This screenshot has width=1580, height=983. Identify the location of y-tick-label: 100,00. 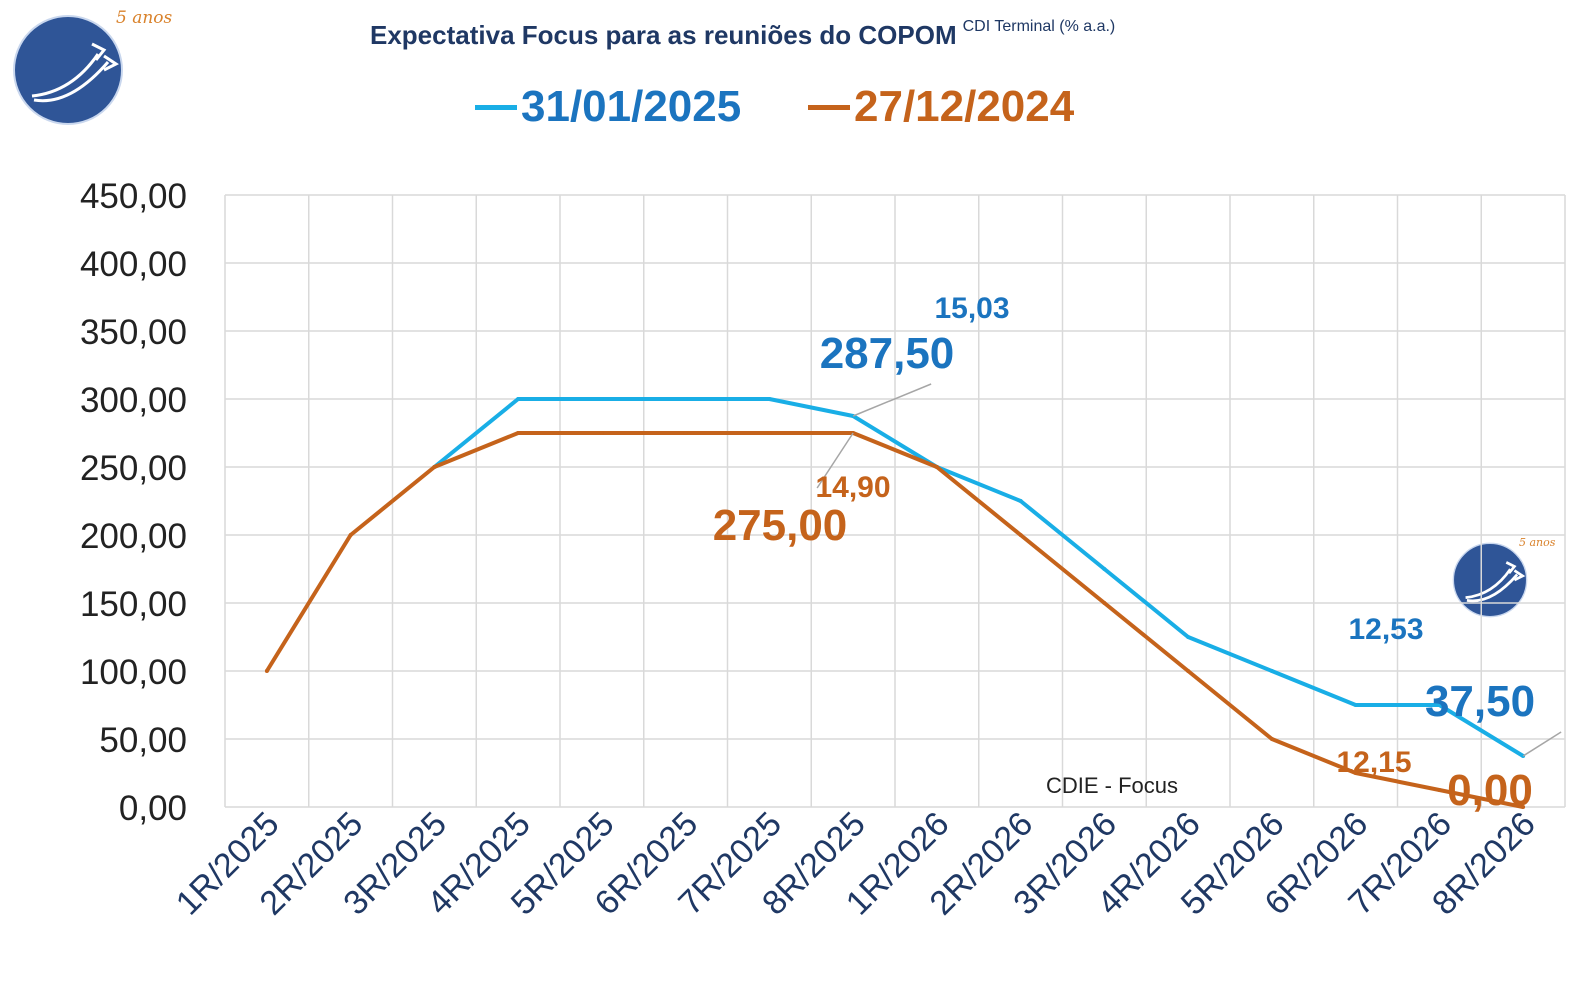
(133, 672).